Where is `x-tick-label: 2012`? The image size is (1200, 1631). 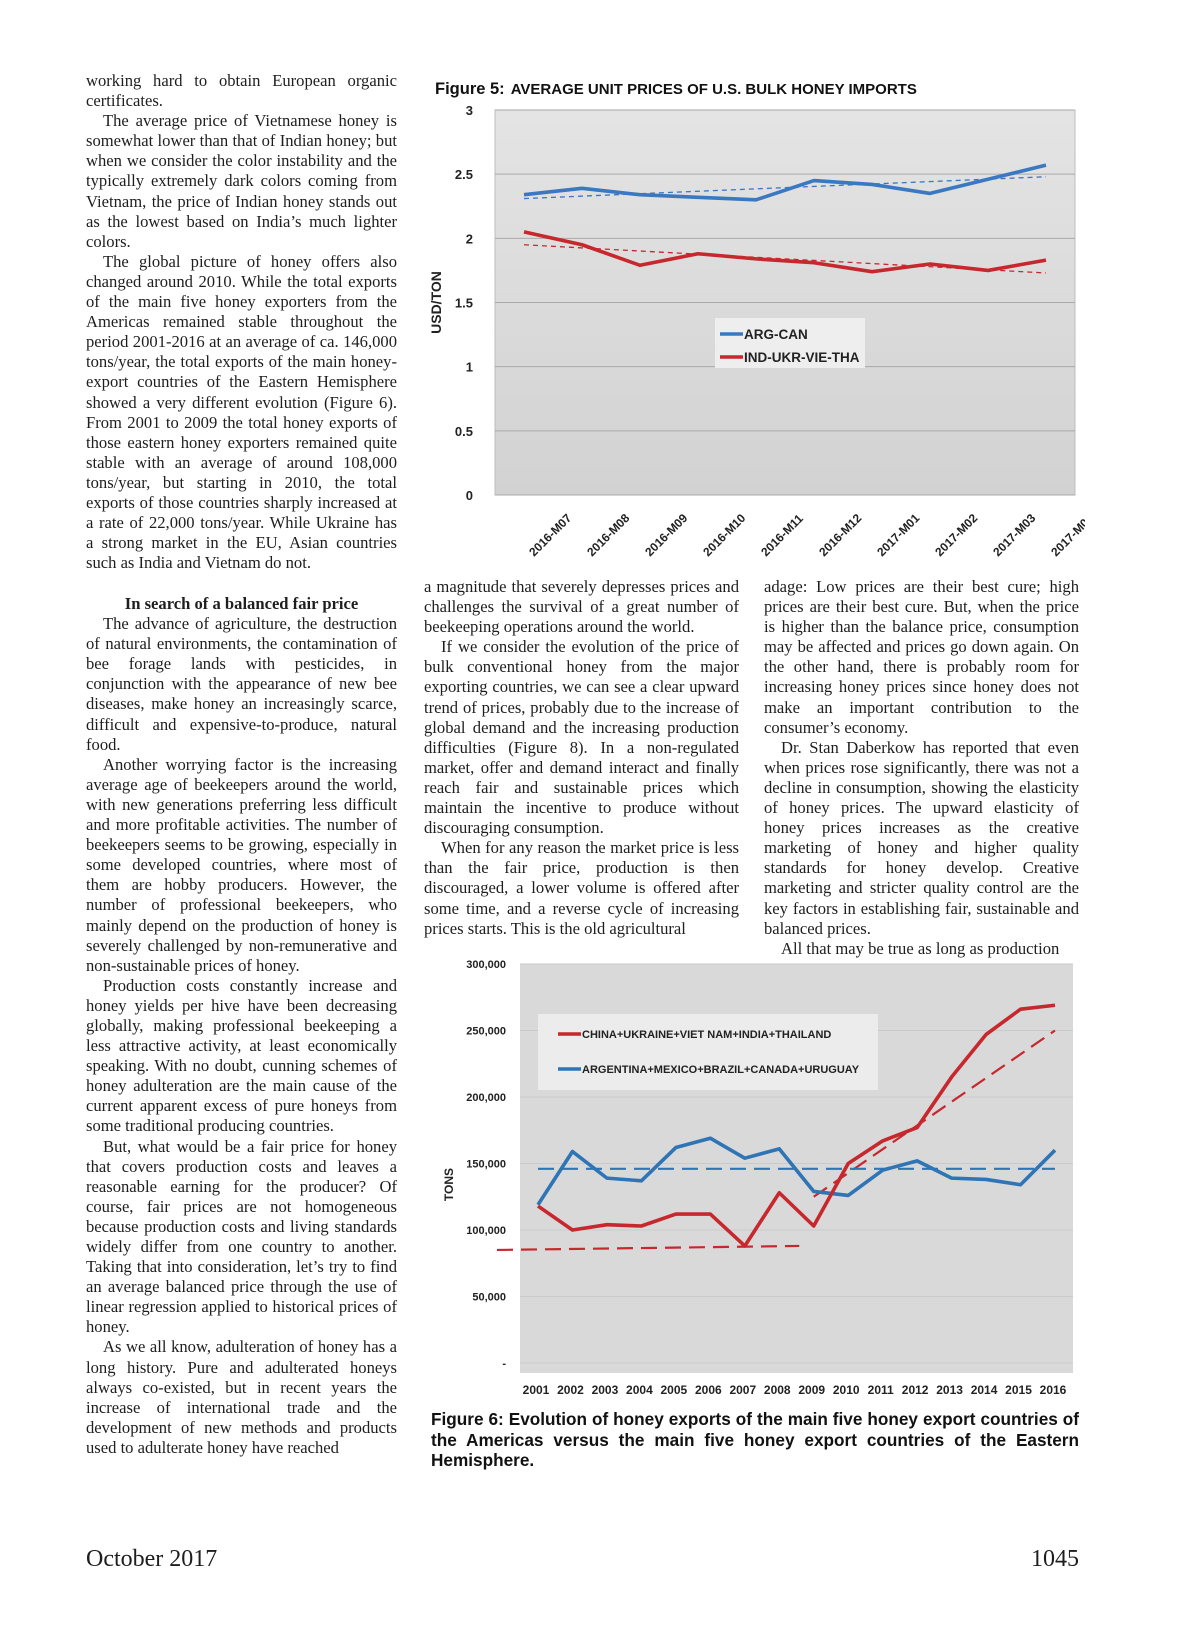
x-tick-label: 2012 is located at coordinates (915, 1390).